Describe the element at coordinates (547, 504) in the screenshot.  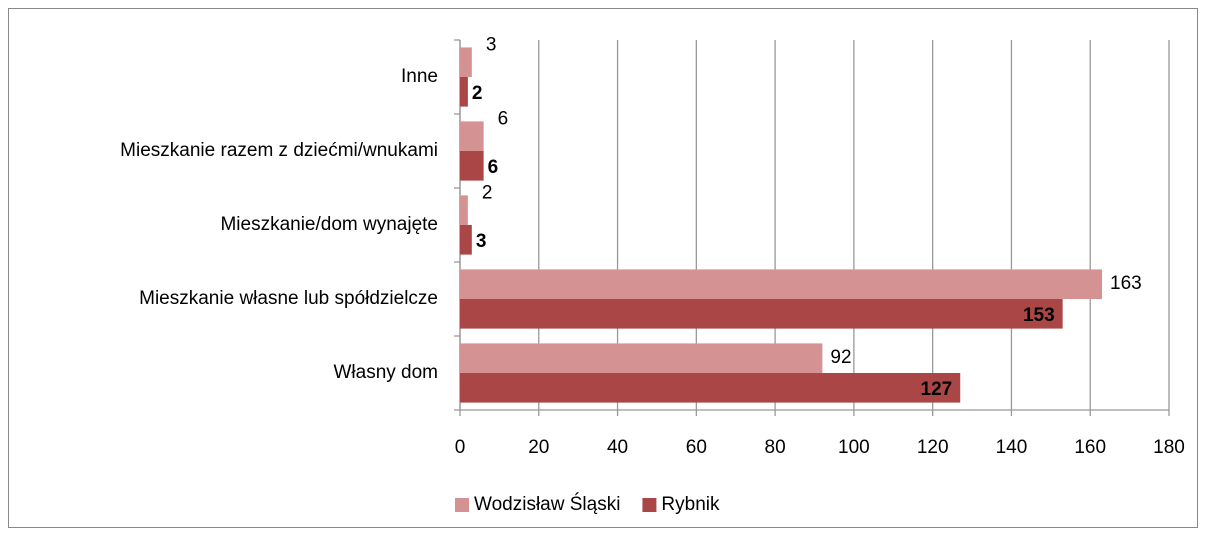
I see `legend-label: Wodzisław Śląski` at that location.